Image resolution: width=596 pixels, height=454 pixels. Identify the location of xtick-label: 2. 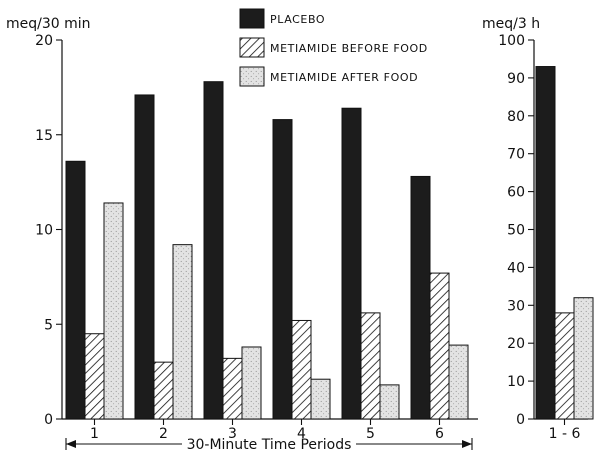
(163, 434).